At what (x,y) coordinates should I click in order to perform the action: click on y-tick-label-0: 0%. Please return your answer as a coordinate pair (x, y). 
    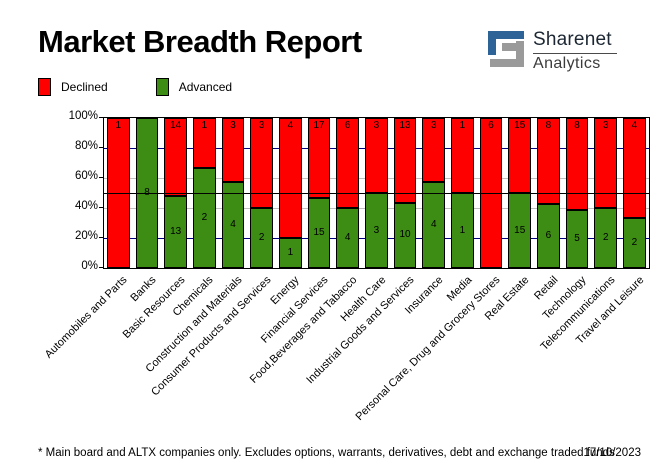
    Looking at the image, I should click on (89, 266).